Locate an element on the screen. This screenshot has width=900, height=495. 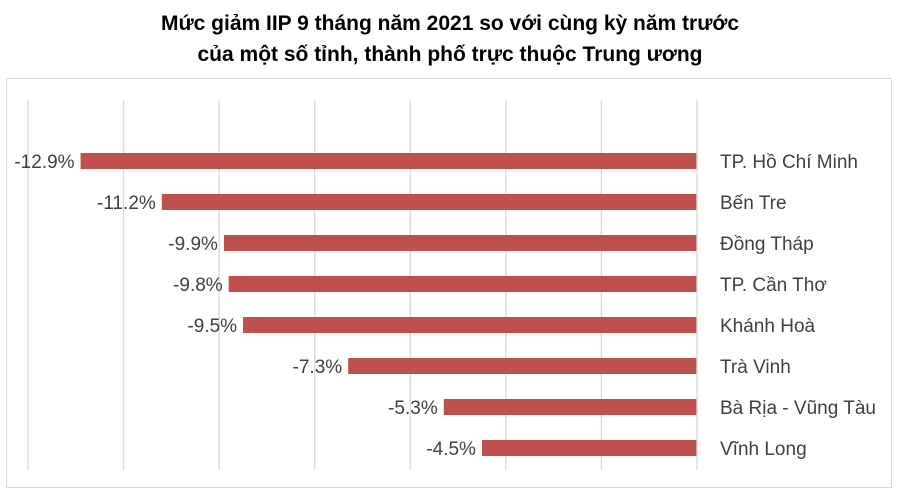
category-label: Đồng Tháp is located at coordinates (767, 244).